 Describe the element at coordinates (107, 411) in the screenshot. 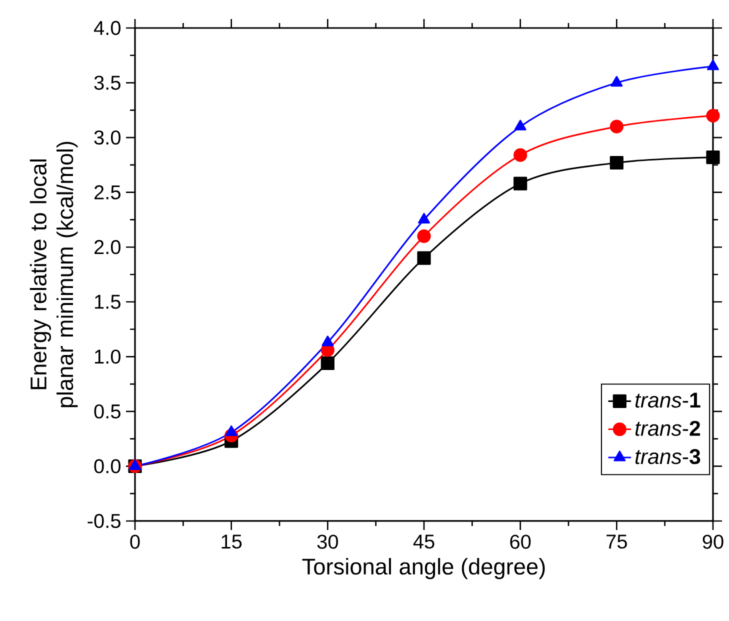

I see `y-tick-label: 0.5` at that location.